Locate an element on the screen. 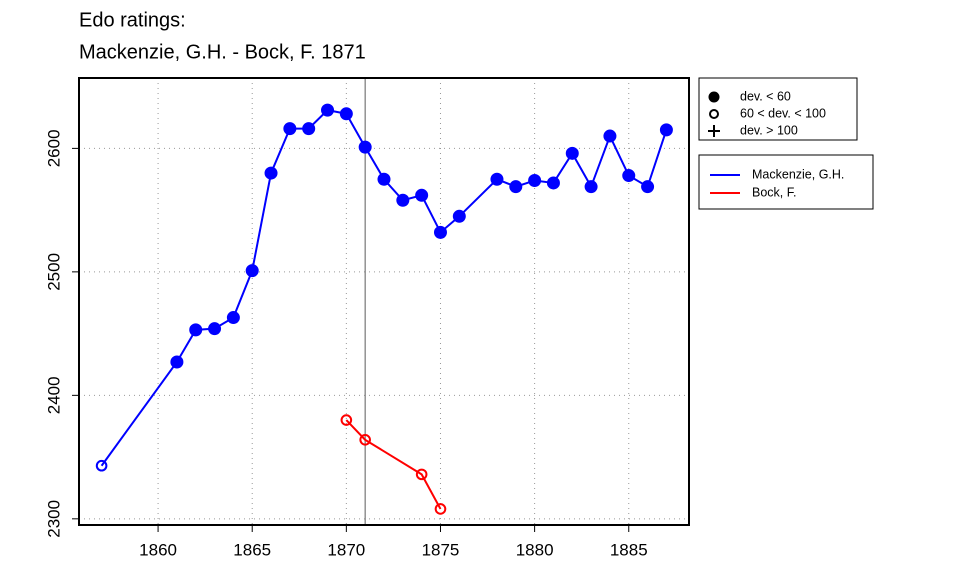 The width and height of the screenshot is (960, 576). x-tick-label: 1880 is located at coordinates (535, 549).